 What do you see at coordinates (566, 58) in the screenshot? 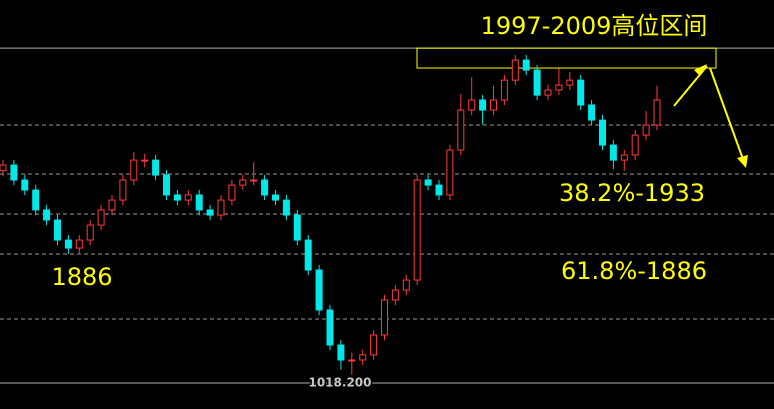
I see `zone-box` at bounding box center [566, 58].